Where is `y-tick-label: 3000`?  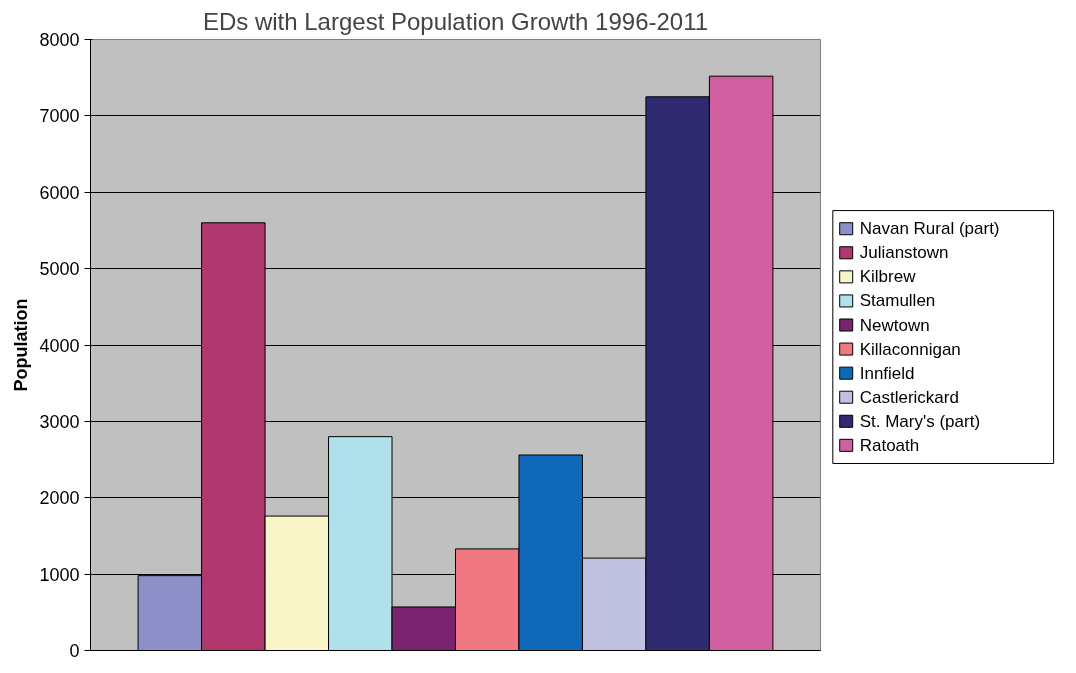
y-tick-label: 3000 is located at coordinates (59, 421).